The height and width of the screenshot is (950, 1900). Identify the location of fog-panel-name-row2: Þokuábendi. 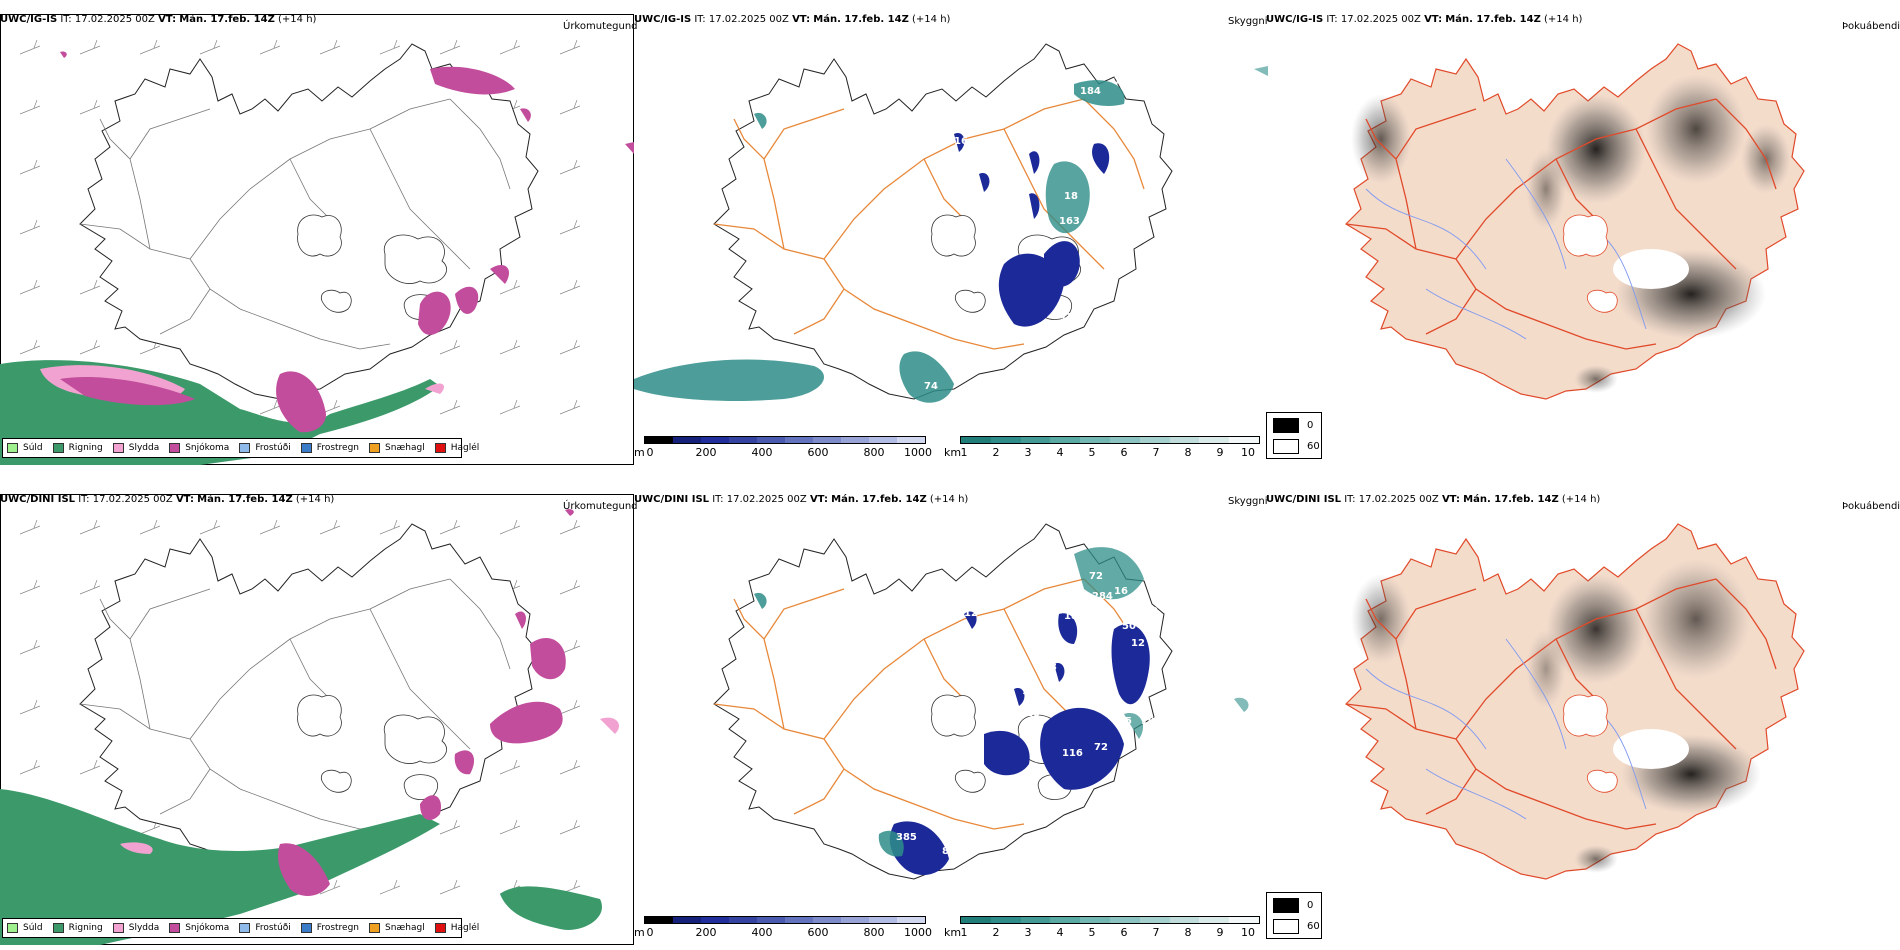
(1871, 506).